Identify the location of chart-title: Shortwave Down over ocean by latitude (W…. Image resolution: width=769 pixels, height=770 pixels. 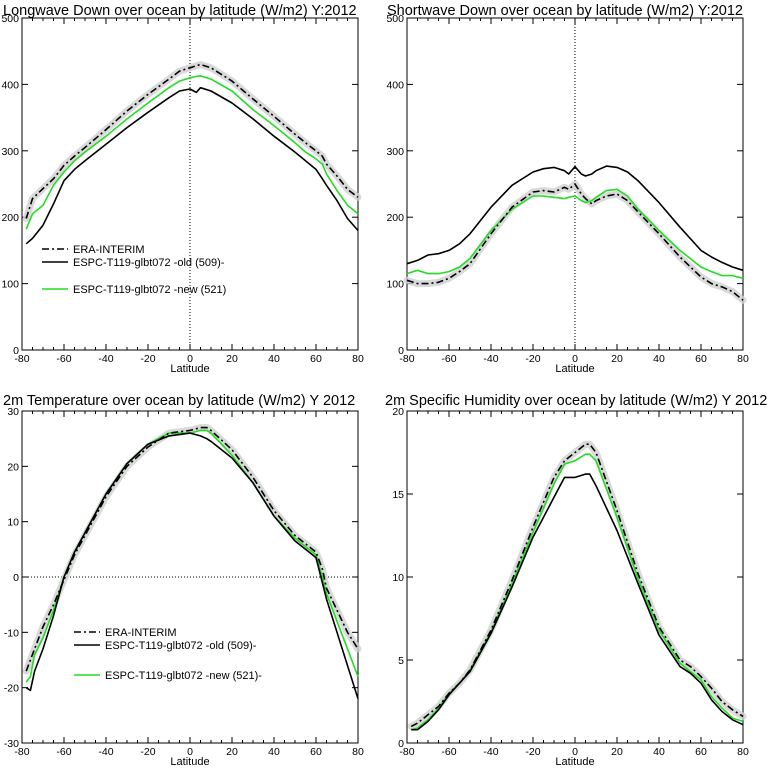
(565, 11).